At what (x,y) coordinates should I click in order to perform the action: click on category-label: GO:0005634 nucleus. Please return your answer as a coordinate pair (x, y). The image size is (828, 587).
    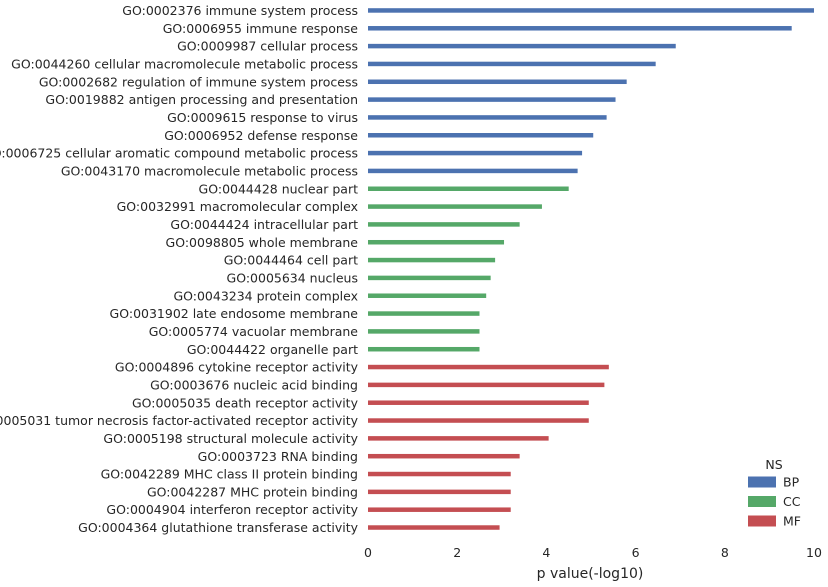
    Looking at the image, I should click on (292, 277).